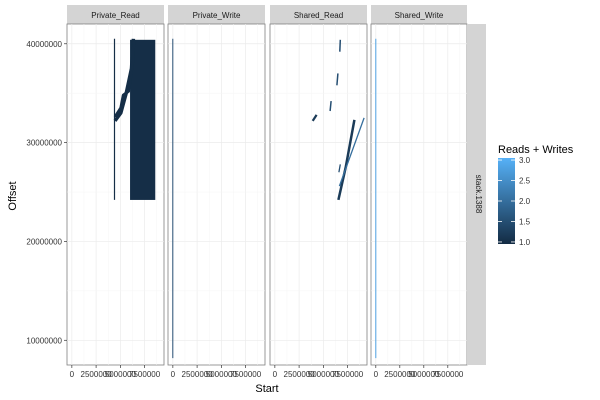  Describe the element at coordinates (115, 185) in the screenshot. I see `facet-panel-private-read: Private_Read` at that location.